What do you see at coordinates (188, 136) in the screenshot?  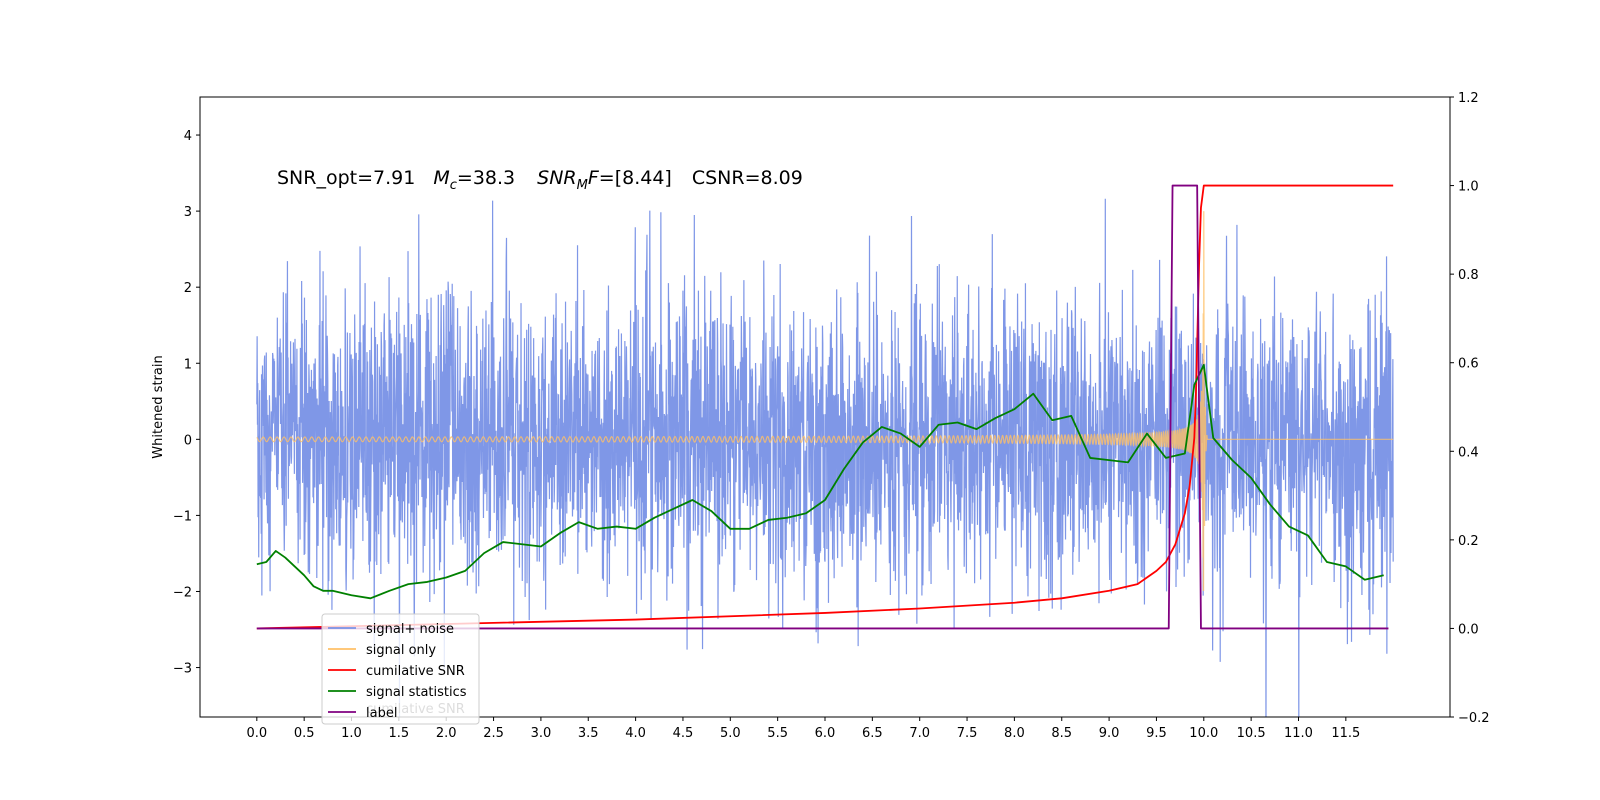 I see `y-tick-label: 4` at bounding box center [188, 136].